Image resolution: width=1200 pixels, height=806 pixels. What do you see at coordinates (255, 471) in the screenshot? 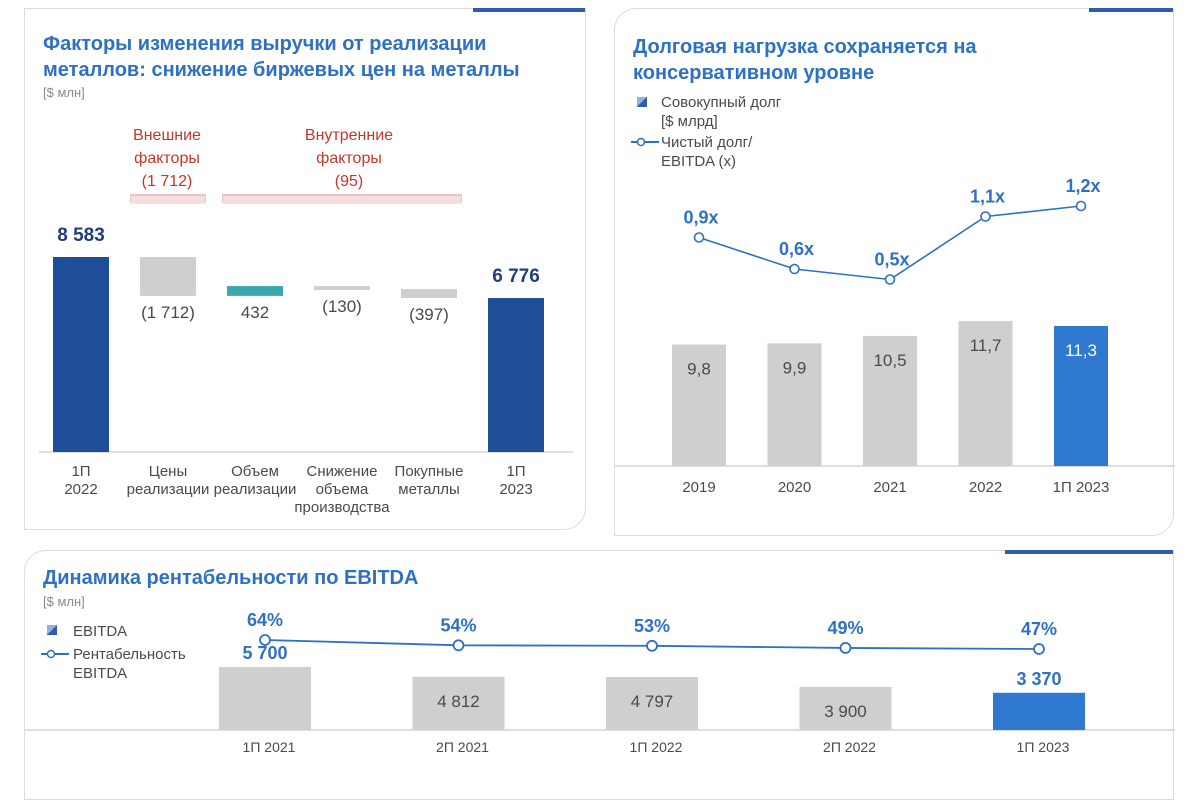
I see `revenue-category-label: Объем` at bounding box center [255, 471].